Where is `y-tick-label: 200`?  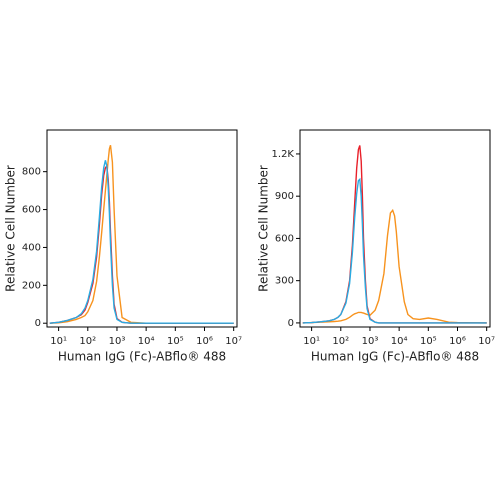
y-tick-label: 200 is located at coordinates (31, 285).